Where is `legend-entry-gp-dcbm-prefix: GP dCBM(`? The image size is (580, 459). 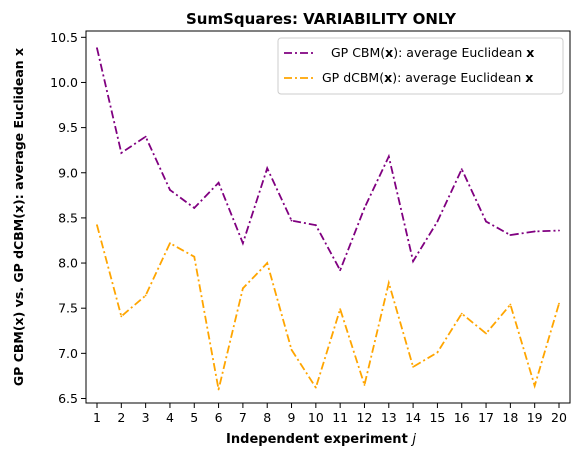
legend-entry-gp-dcbm-prefix: GP dCBM( is located at coordinates (353, 77).